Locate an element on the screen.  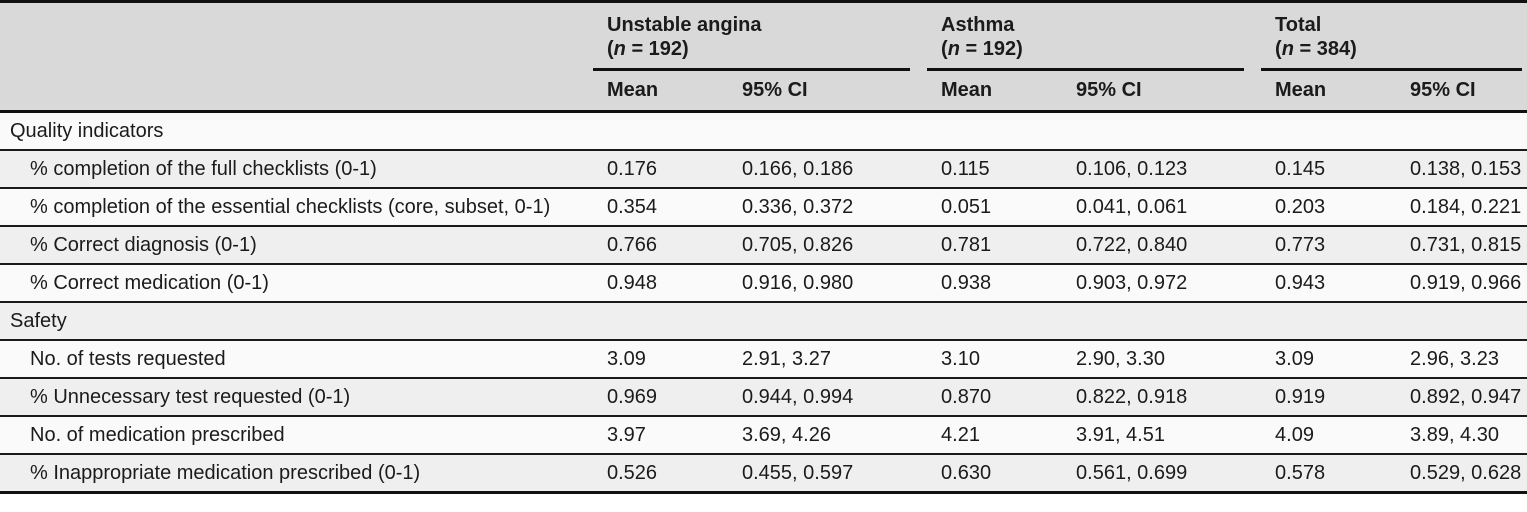
ci-value: 0.561, 0.699 is located at coordinates (1162, 473).